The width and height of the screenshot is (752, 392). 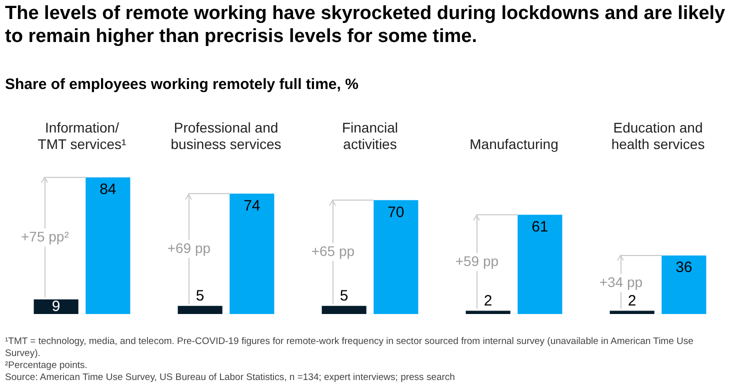 What do you see at coordinates (514, 144) in the screenshot?
I see `x-tick-label: Manufacturing` at bounding box center [514, 144].